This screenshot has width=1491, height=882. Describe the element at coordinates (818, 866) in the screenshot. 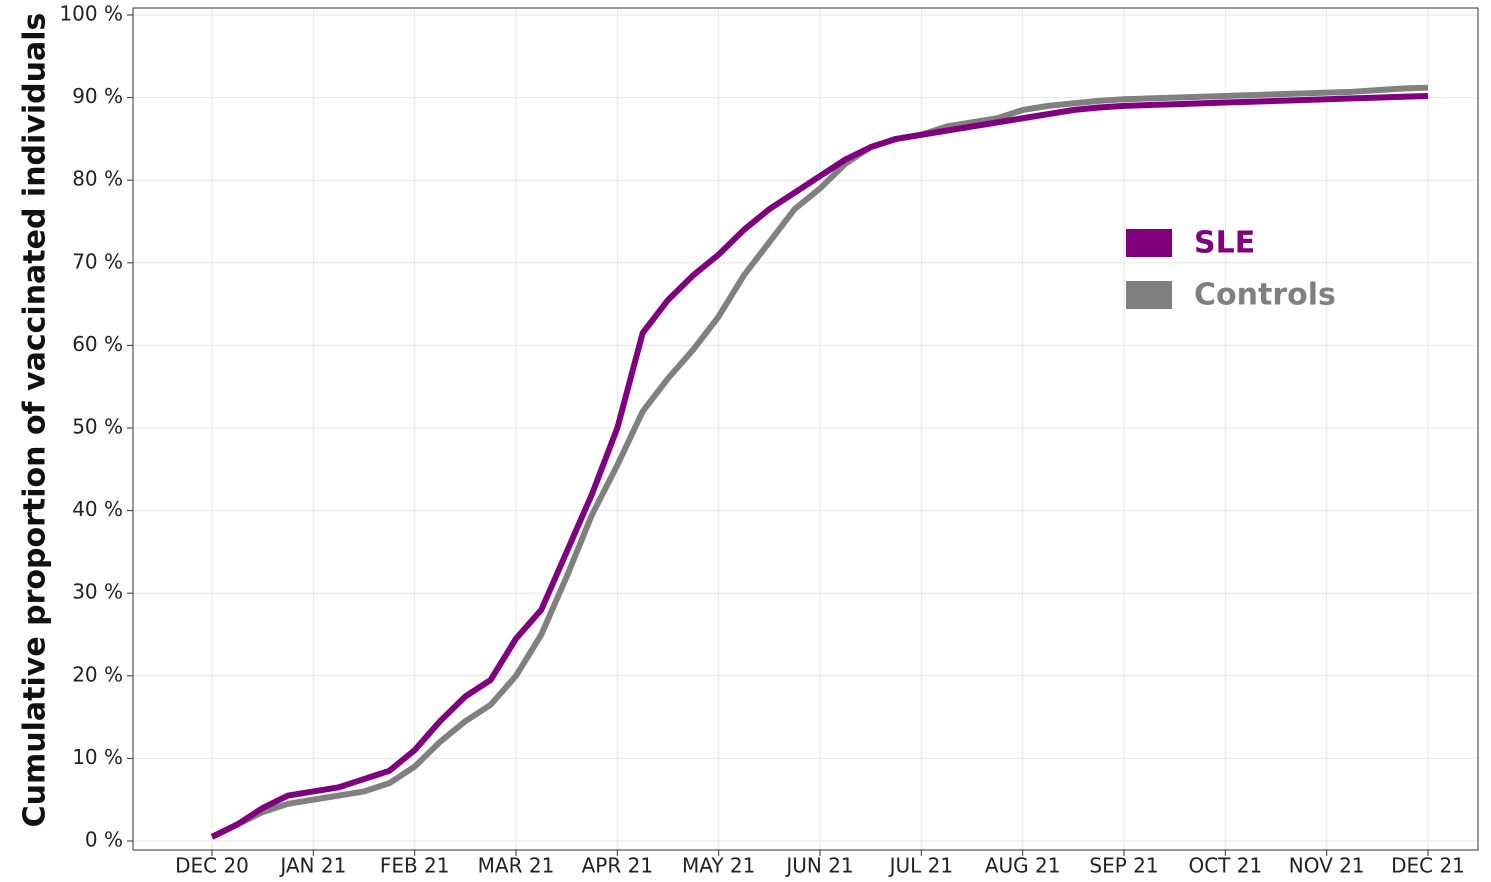

I see `x-tick-label: JUN 21` at that location.